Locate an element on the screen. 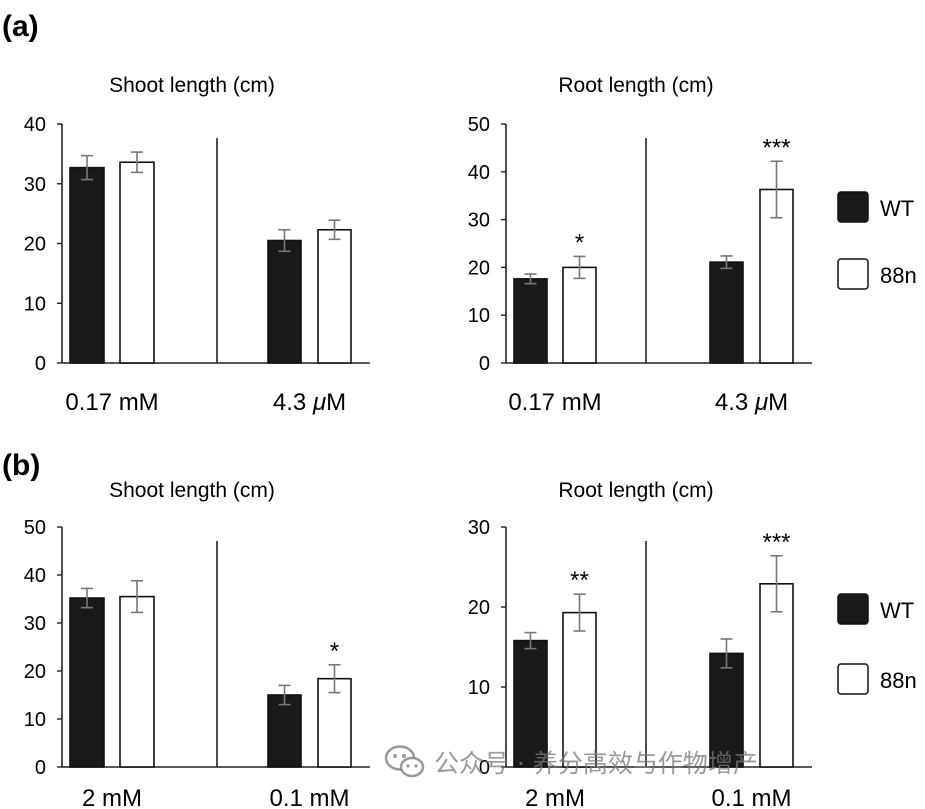  watermark-text: 公众号 · 养分高效与作物增产 is located at coordinates (596, 763).